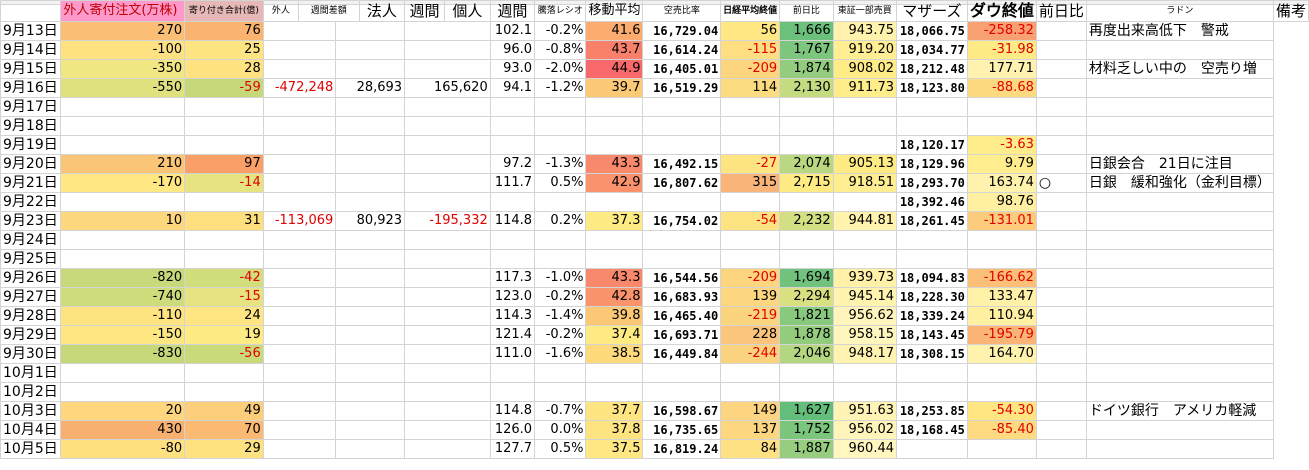  I want to click on header-ratio: 騰落レシオ, so click(560, 11).